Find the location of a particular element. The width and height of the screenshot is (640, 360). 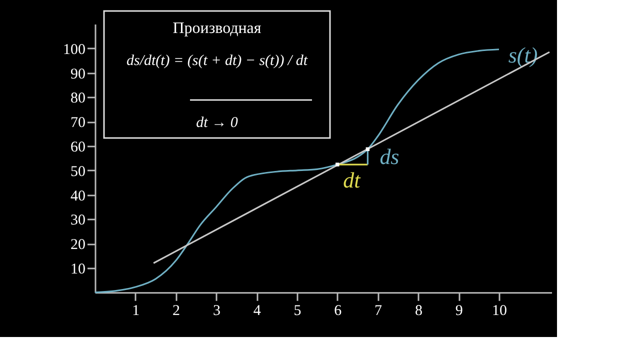

y-tick-label: 40 is located at coordinates (78, 196).